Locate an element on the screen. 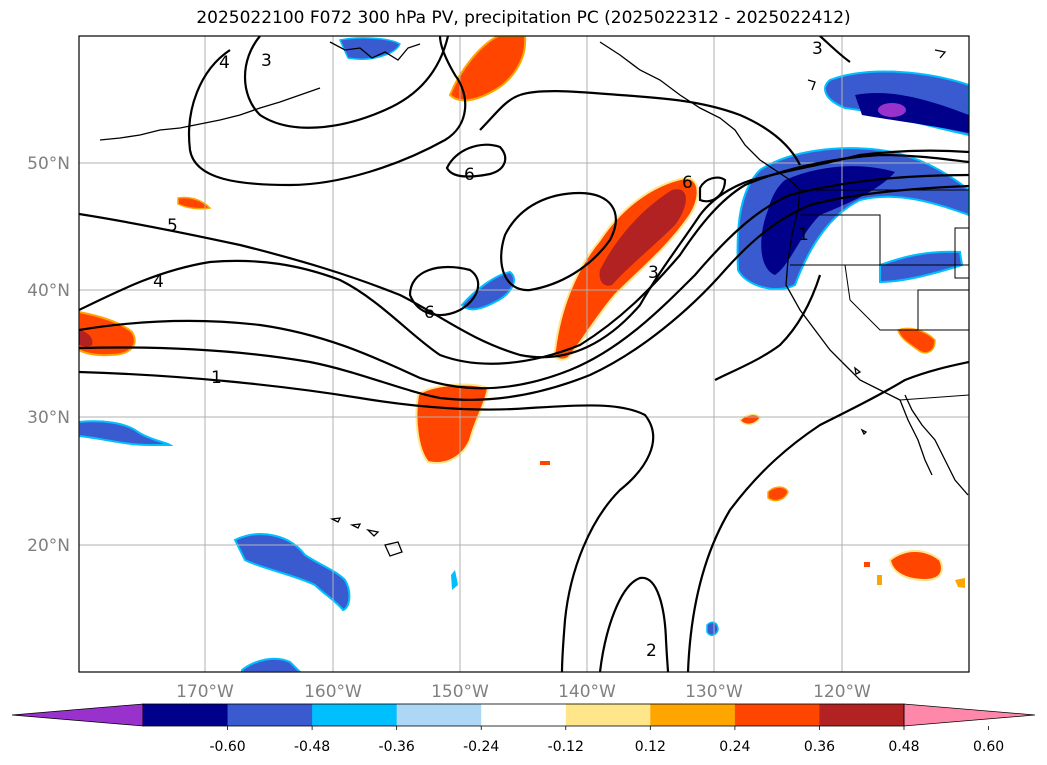 The width and height of the screenshot is (1047, 765). colorbar-frame is located at coordinates (523, 715).